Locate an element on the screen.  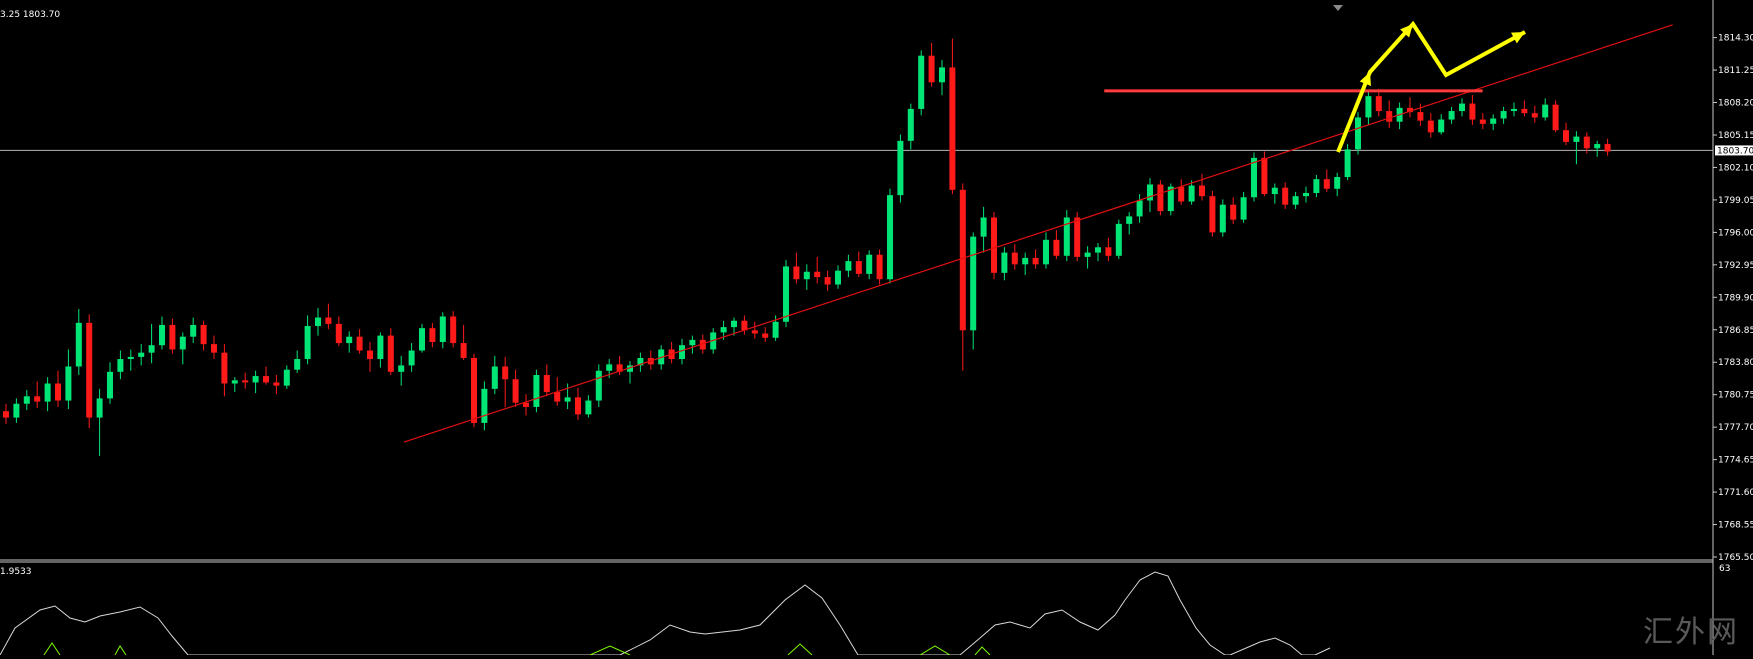
y-tick-label: 1768.55 is located at coordinates (1735, 526).